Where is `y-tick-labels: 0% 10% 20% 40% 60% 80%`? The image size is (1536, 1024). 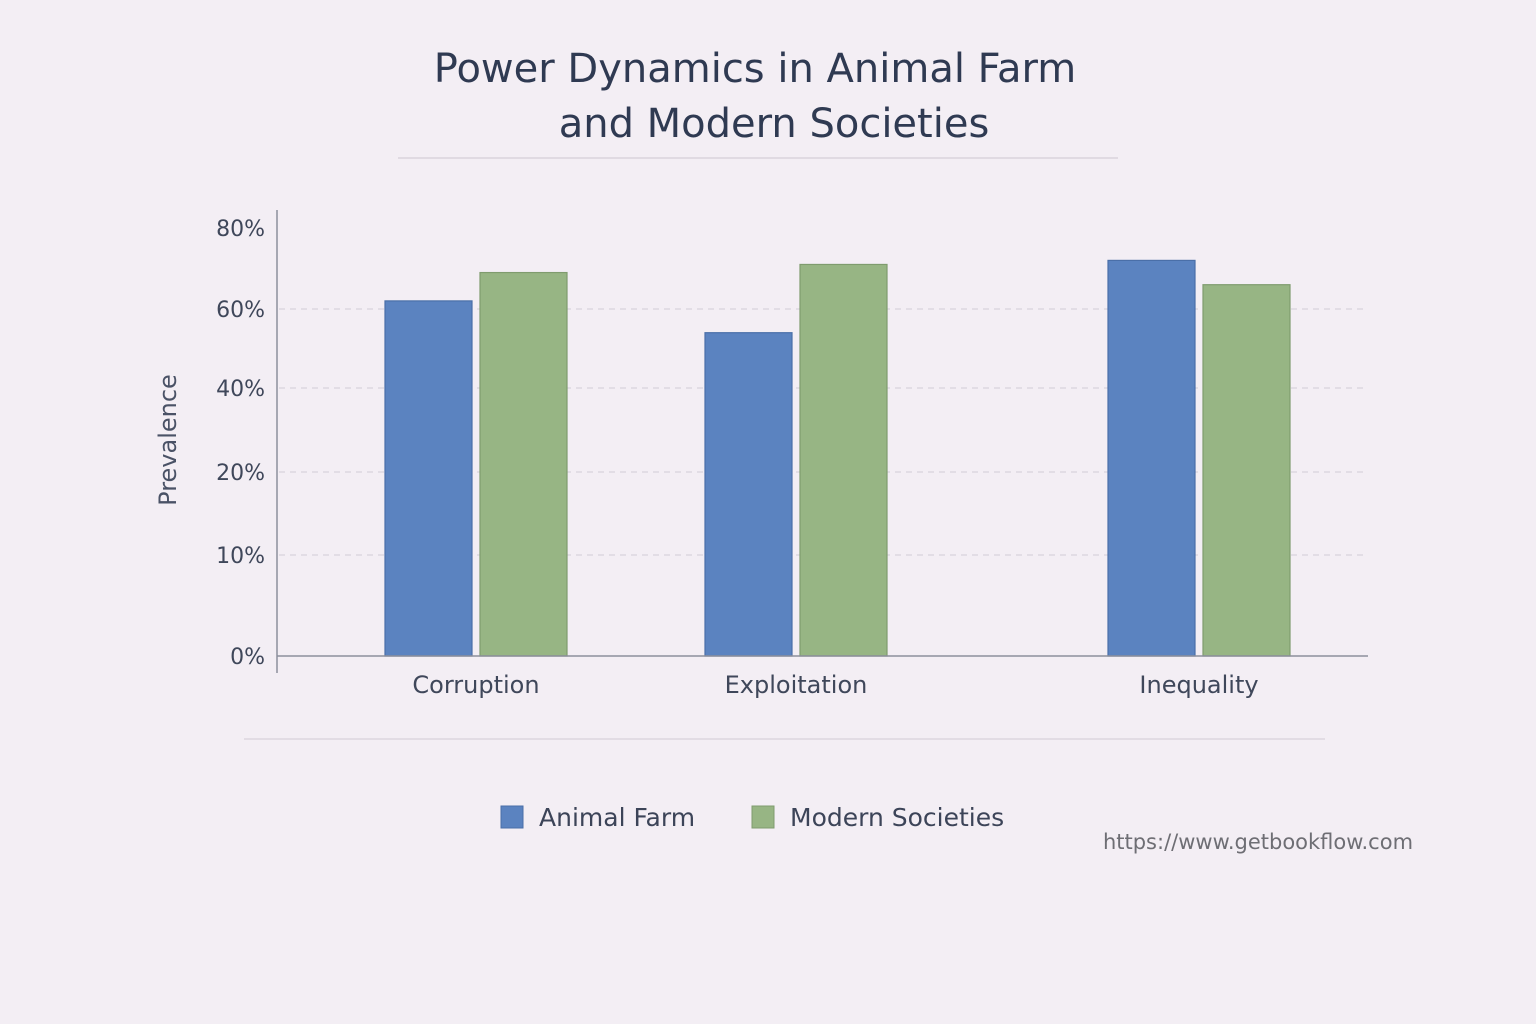
y-tick-labels: 0% 10% 20% 40% 60% 80% is located at coordinates (240, 443).